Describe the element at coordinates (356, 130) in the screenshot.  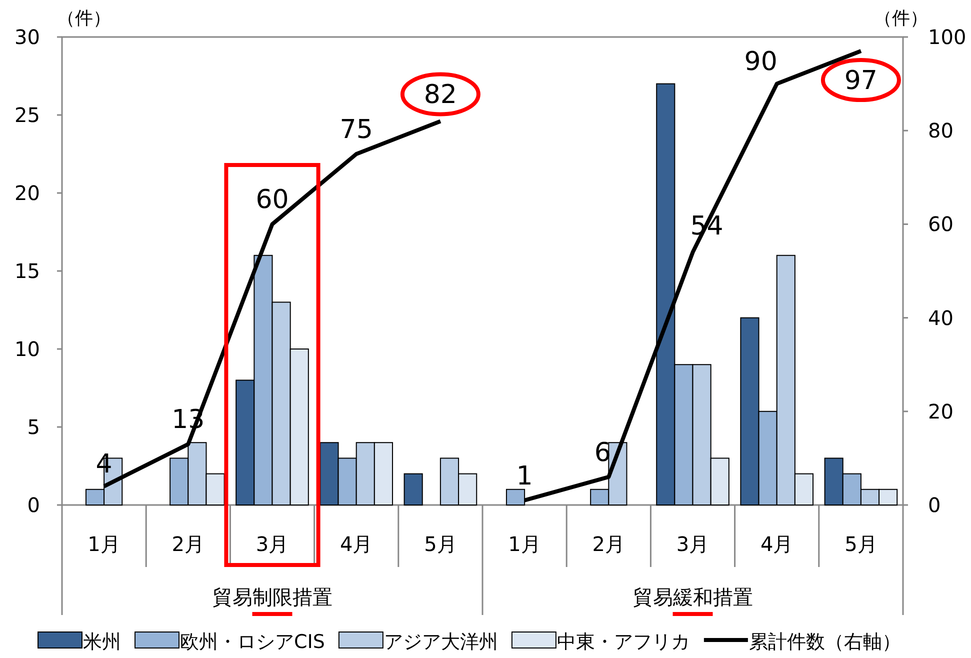
I see `data-label: 75` at that location.